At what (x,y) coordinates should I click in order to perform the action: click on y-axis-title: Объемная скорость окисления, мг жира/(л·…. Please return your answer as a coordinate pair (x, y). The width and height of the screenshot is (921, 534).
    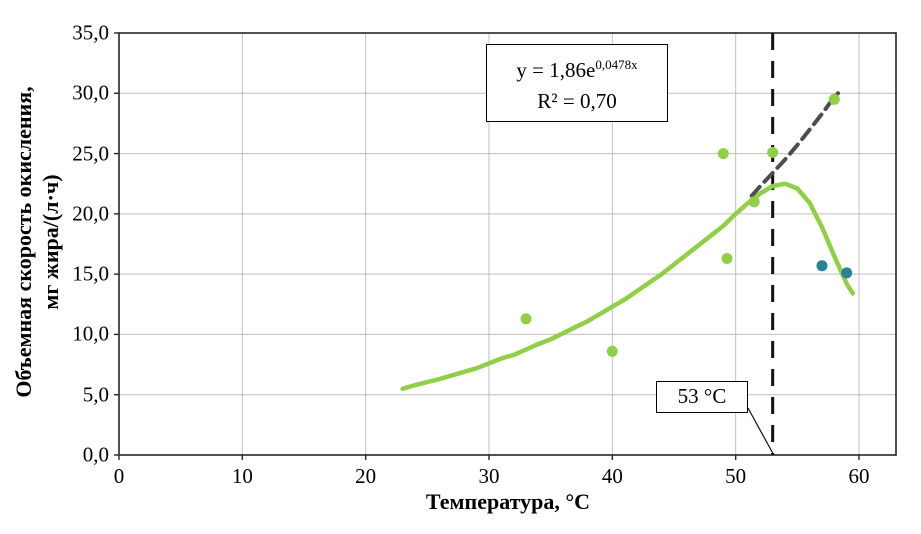
    Looking at the image, I should click on (37, 241).